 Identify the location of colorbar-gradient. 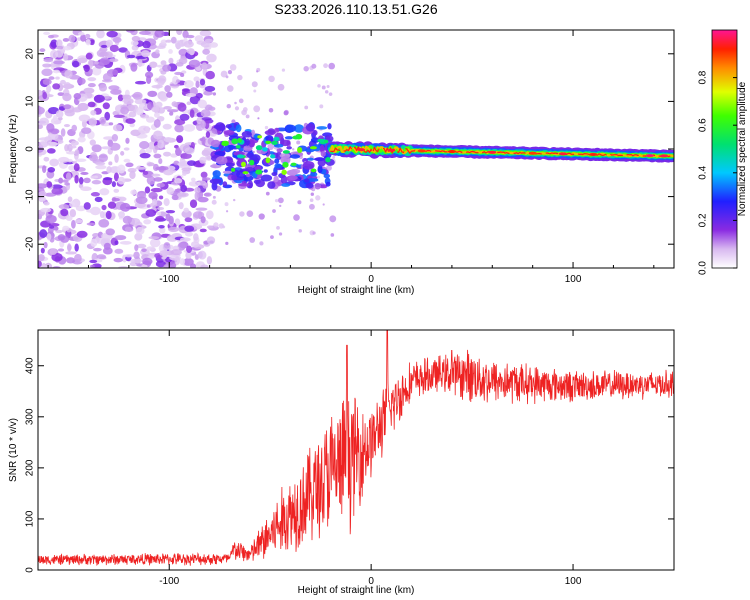
(724, 149).